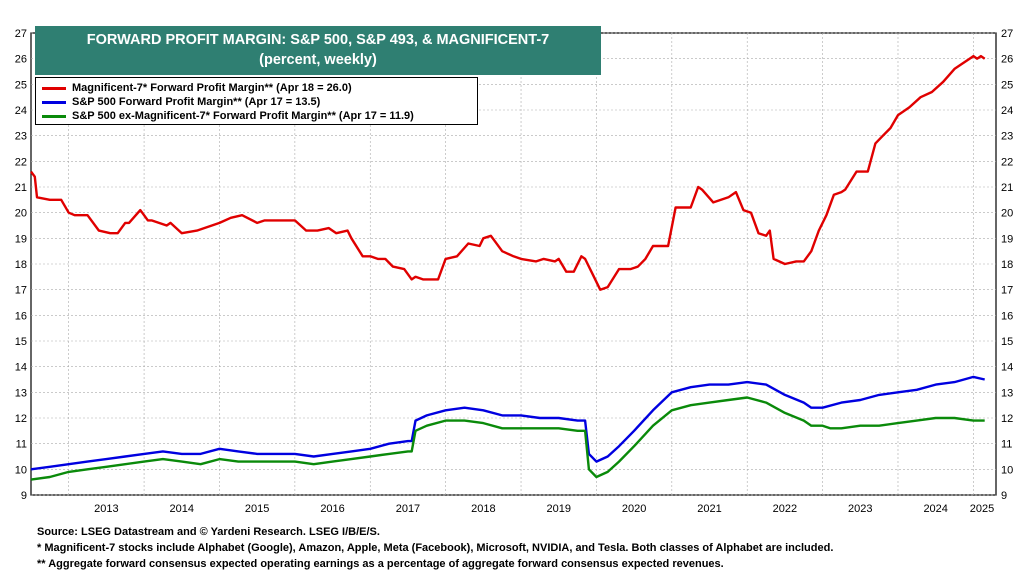 Image resolution: width=1024 pixels, height=576 pixels. I want to click on y-tick-label-right: 20, so click(1007, 214).